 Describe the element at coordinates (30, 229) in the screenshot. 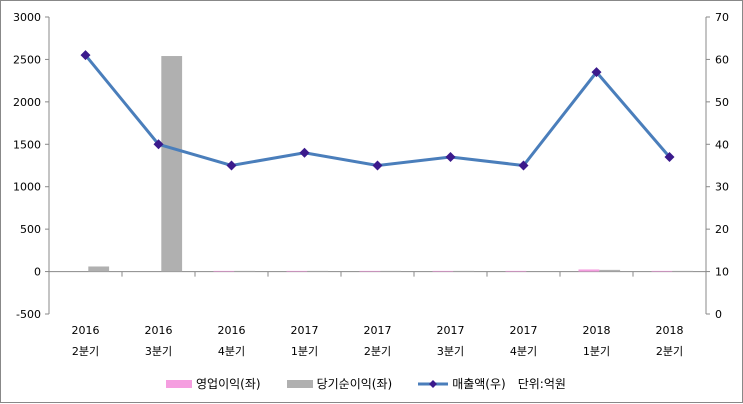

I see `left-tick-label: 500` at that location.